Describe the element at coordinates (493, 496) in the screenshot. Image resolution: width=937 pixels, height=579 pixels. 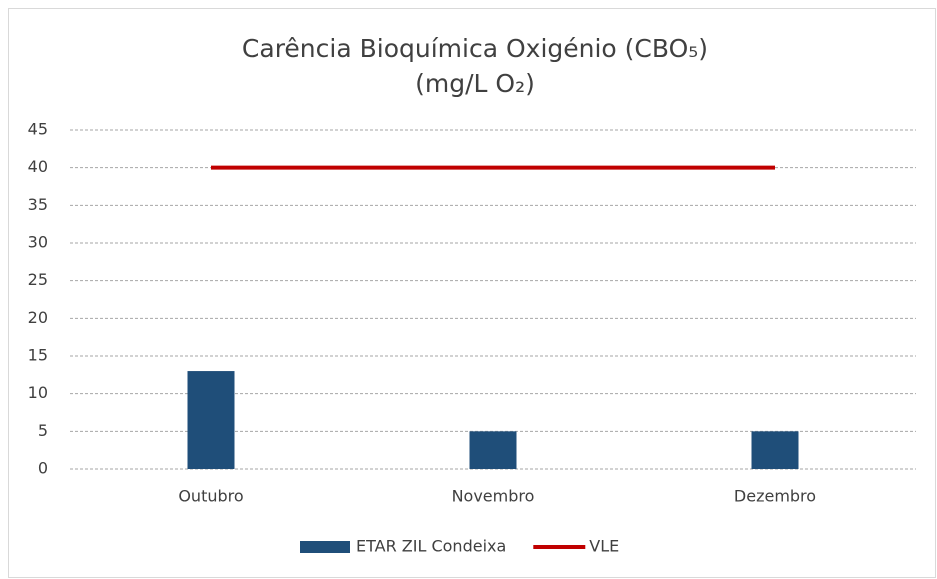
I see `x-tick-label: Novembro` at that location.